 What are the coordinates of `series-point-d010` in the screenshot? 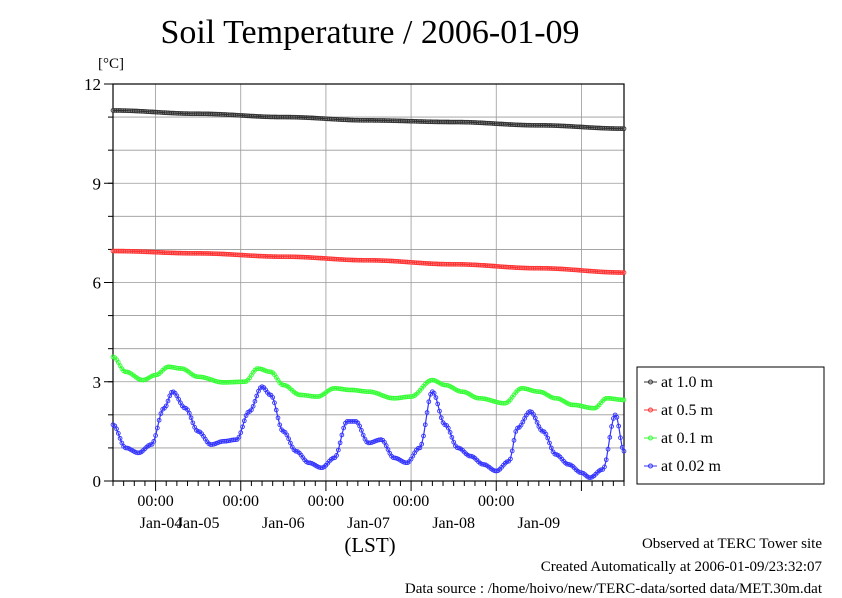 It's located at (622, 400).